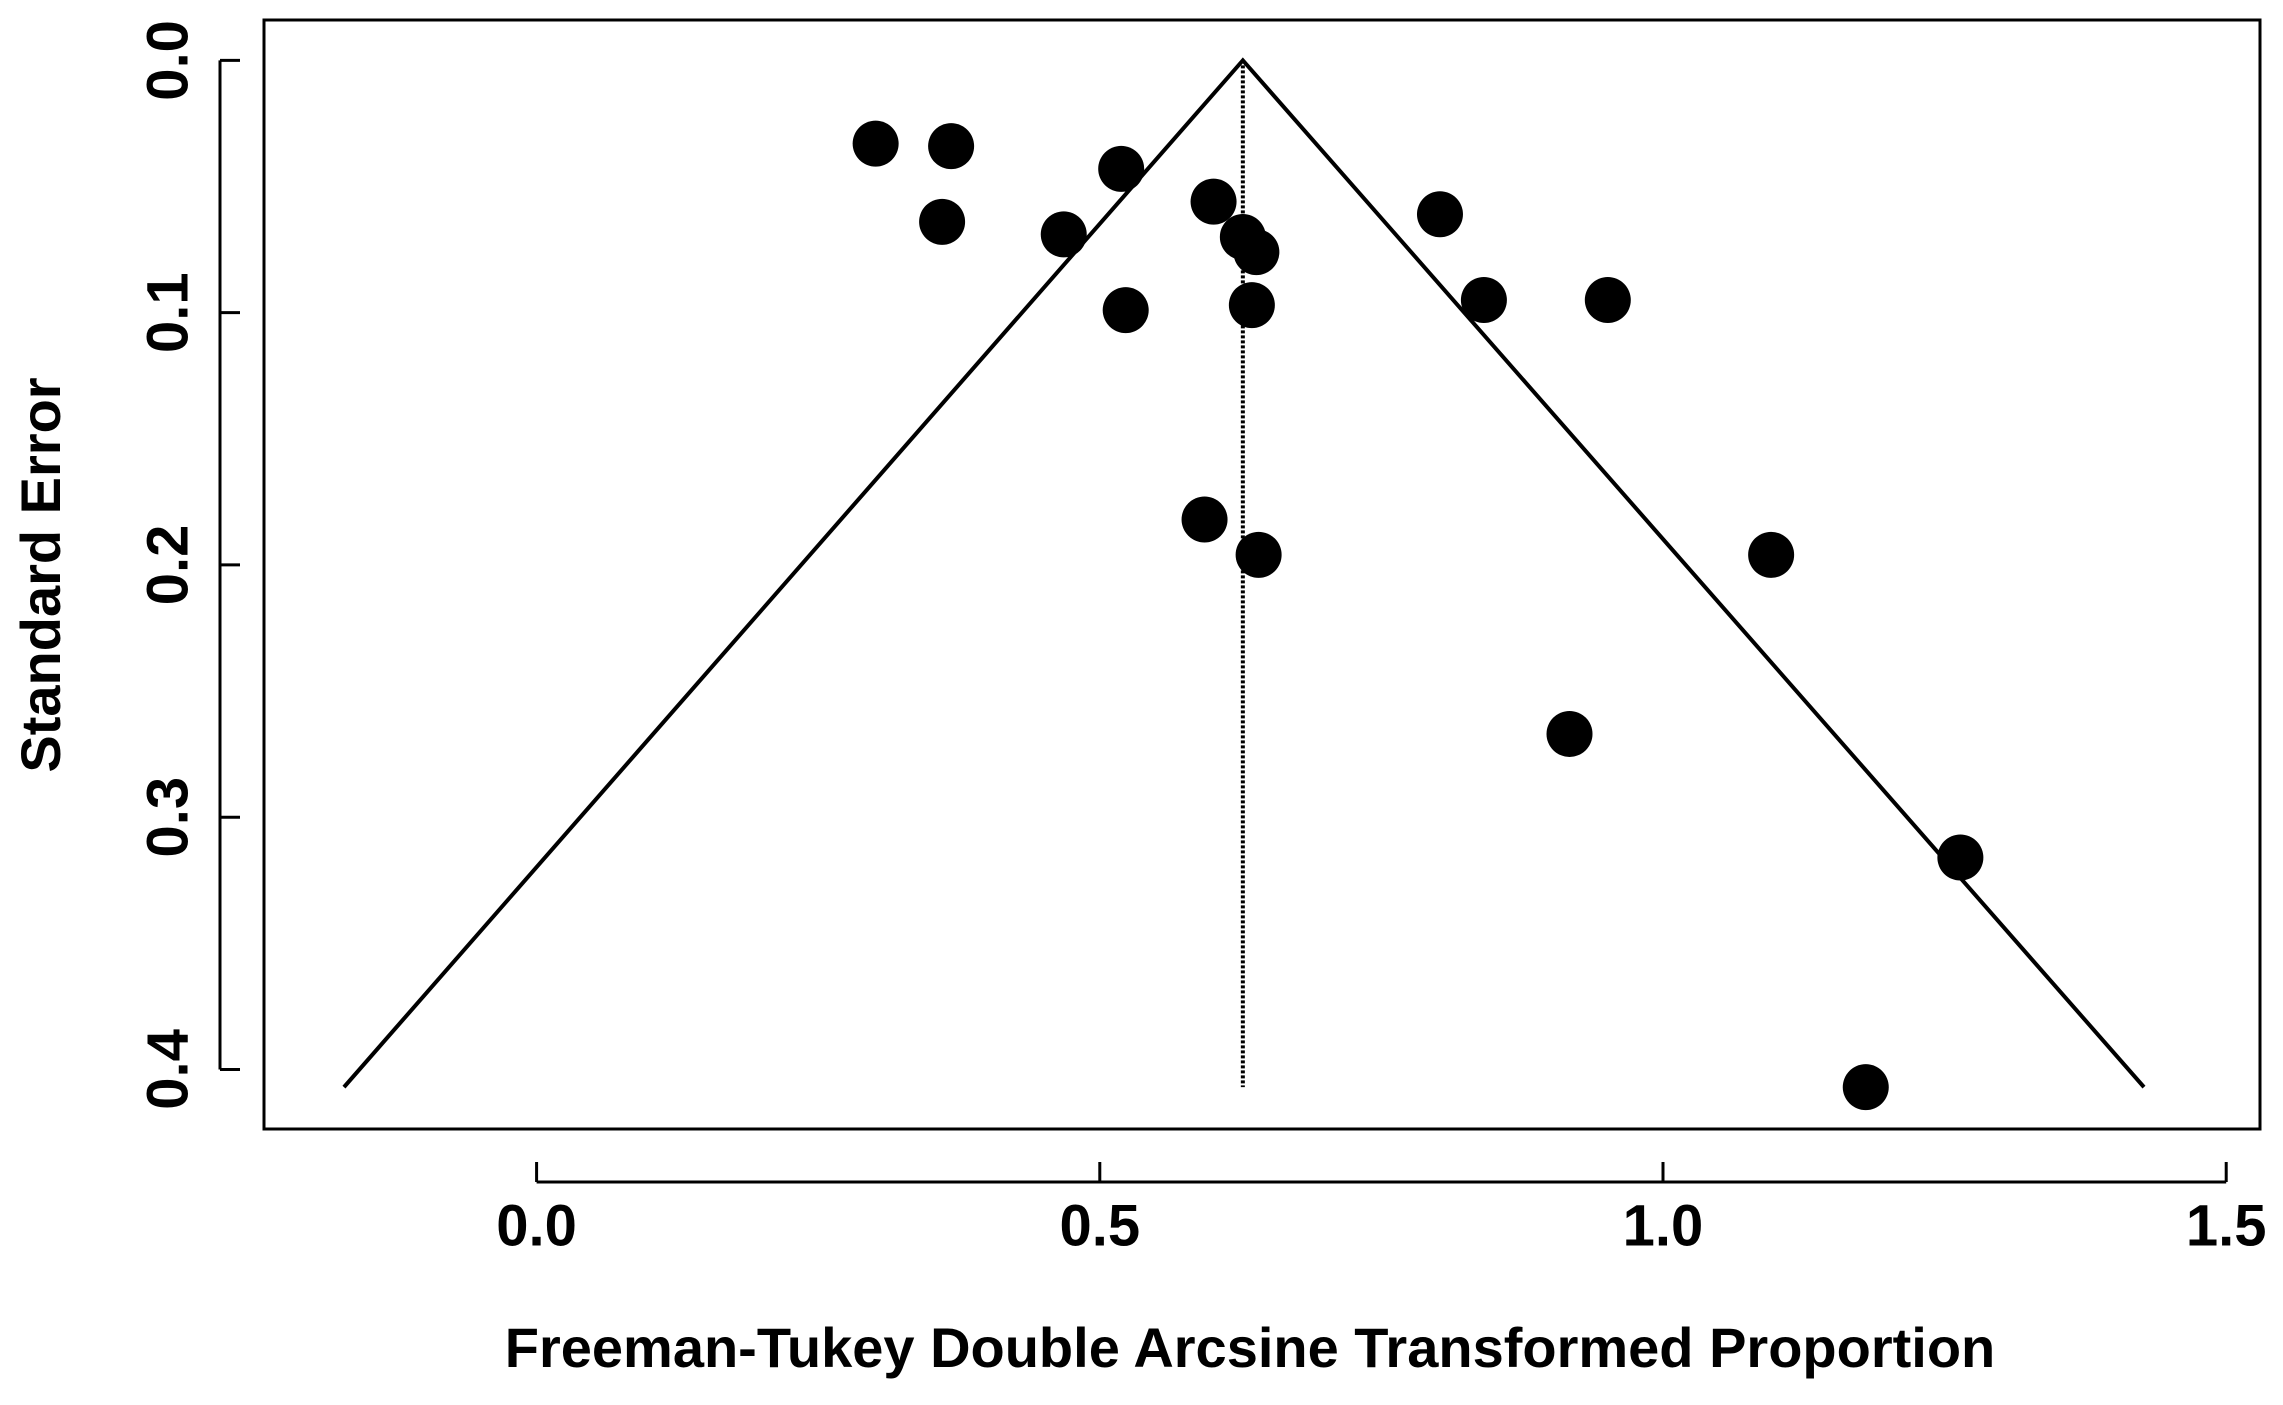 The height and width of the screenshot is (1405, 2283). What do you see at coordinates (1099, 1225) in the screenshot?
I see `x-tick-label: 0.5` at bounding box center [1099, 1225].